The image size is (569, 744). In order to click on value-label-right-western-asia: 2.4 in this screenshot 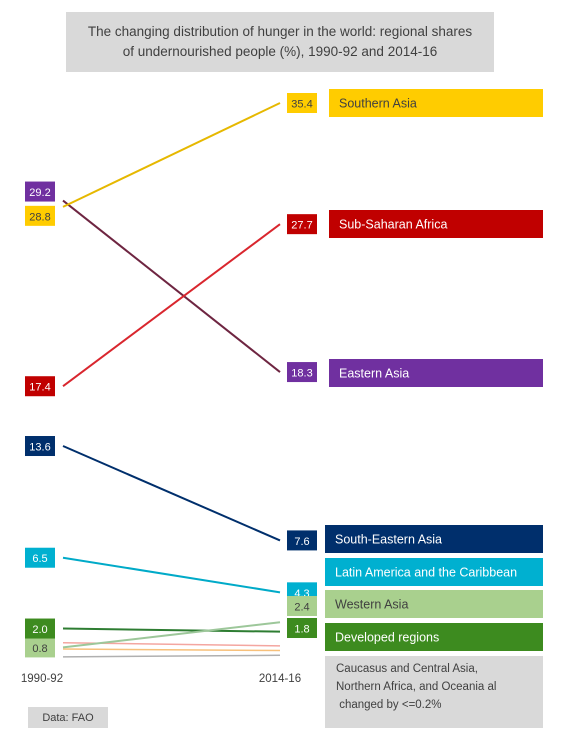, I will do `click(301, 608)`.